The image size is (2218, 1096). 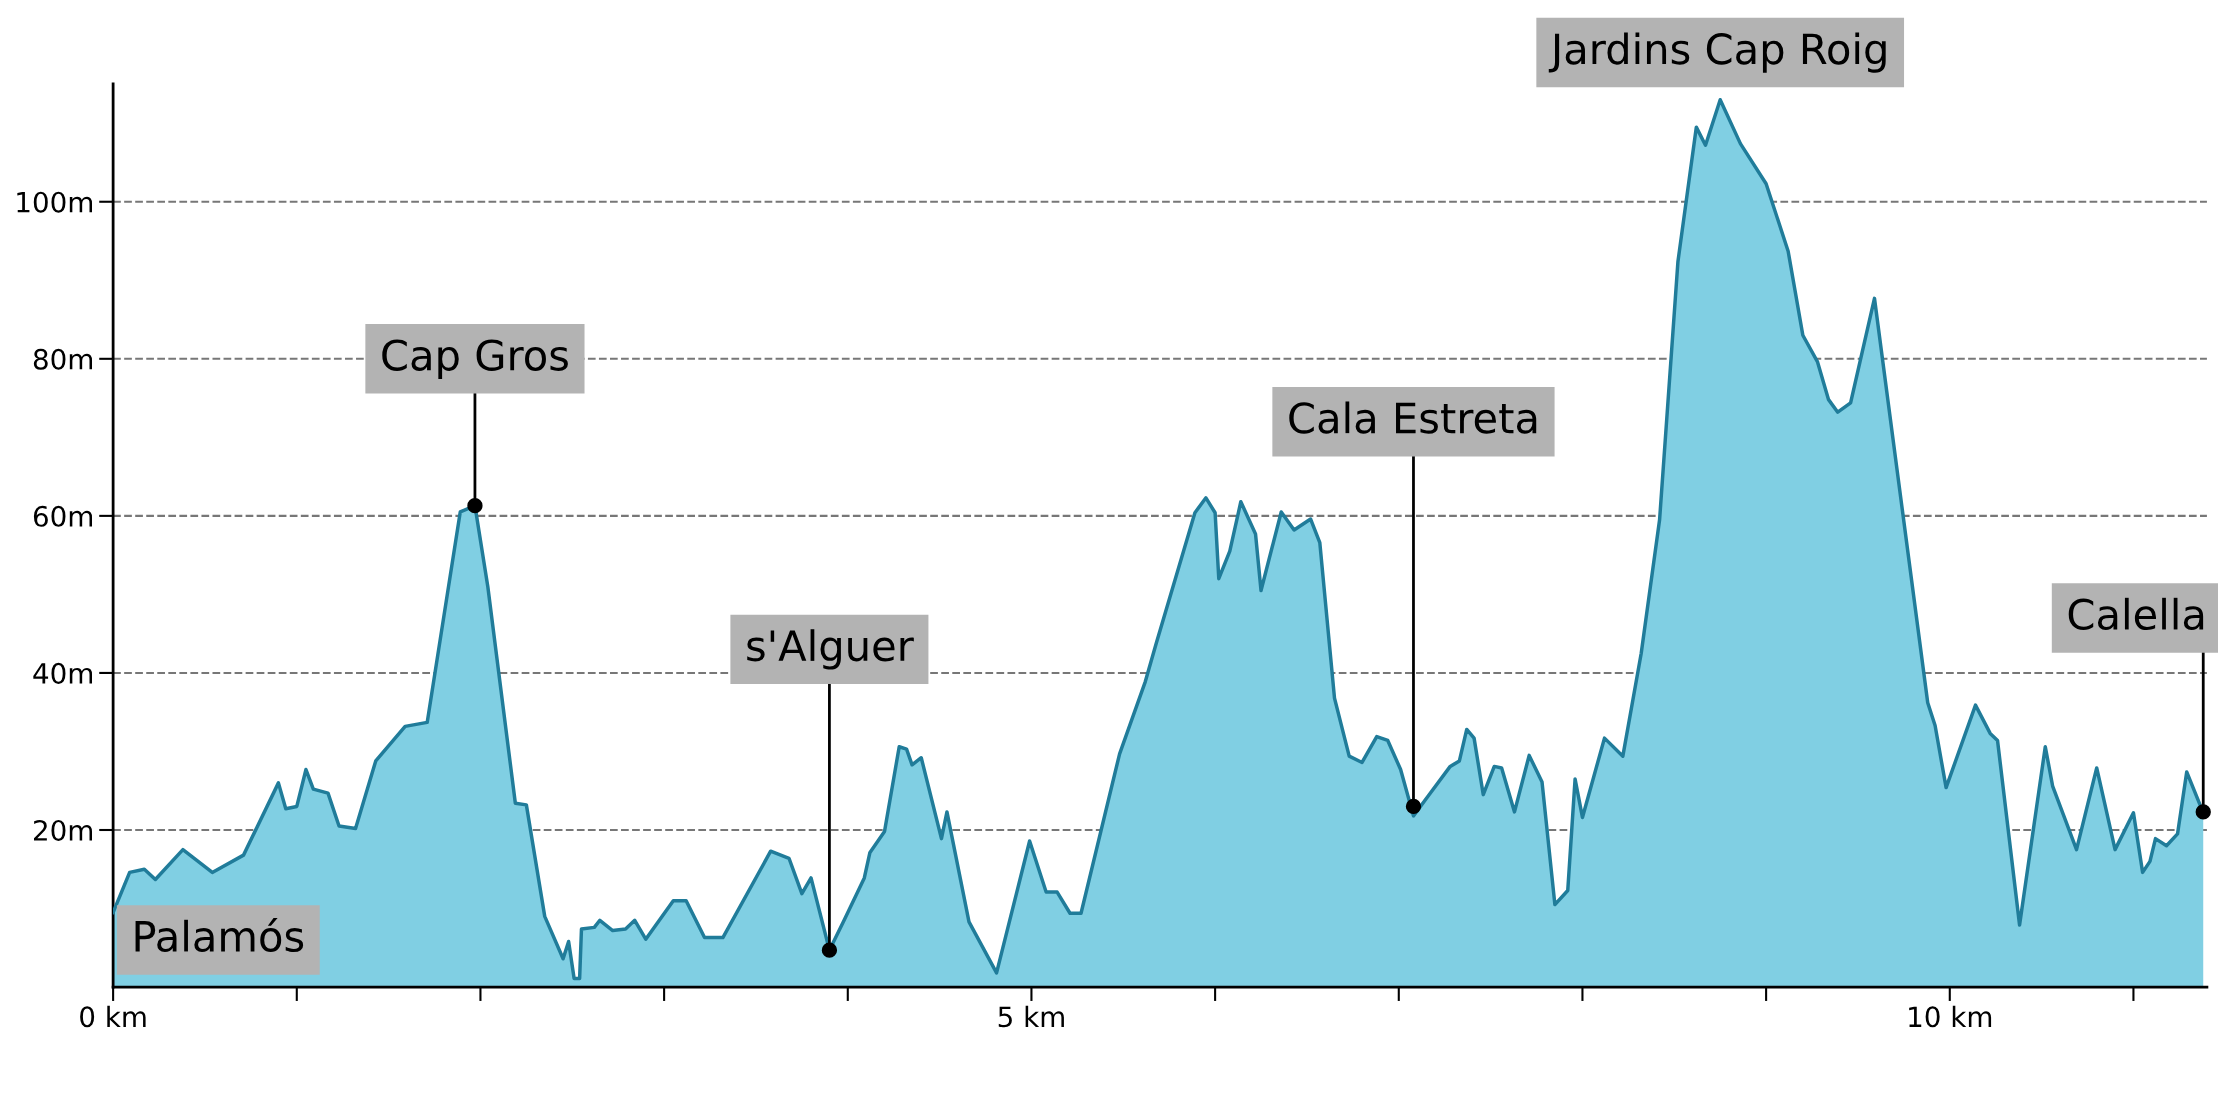 I want to click on annotation: Palamós, so click(x=219, y=935).